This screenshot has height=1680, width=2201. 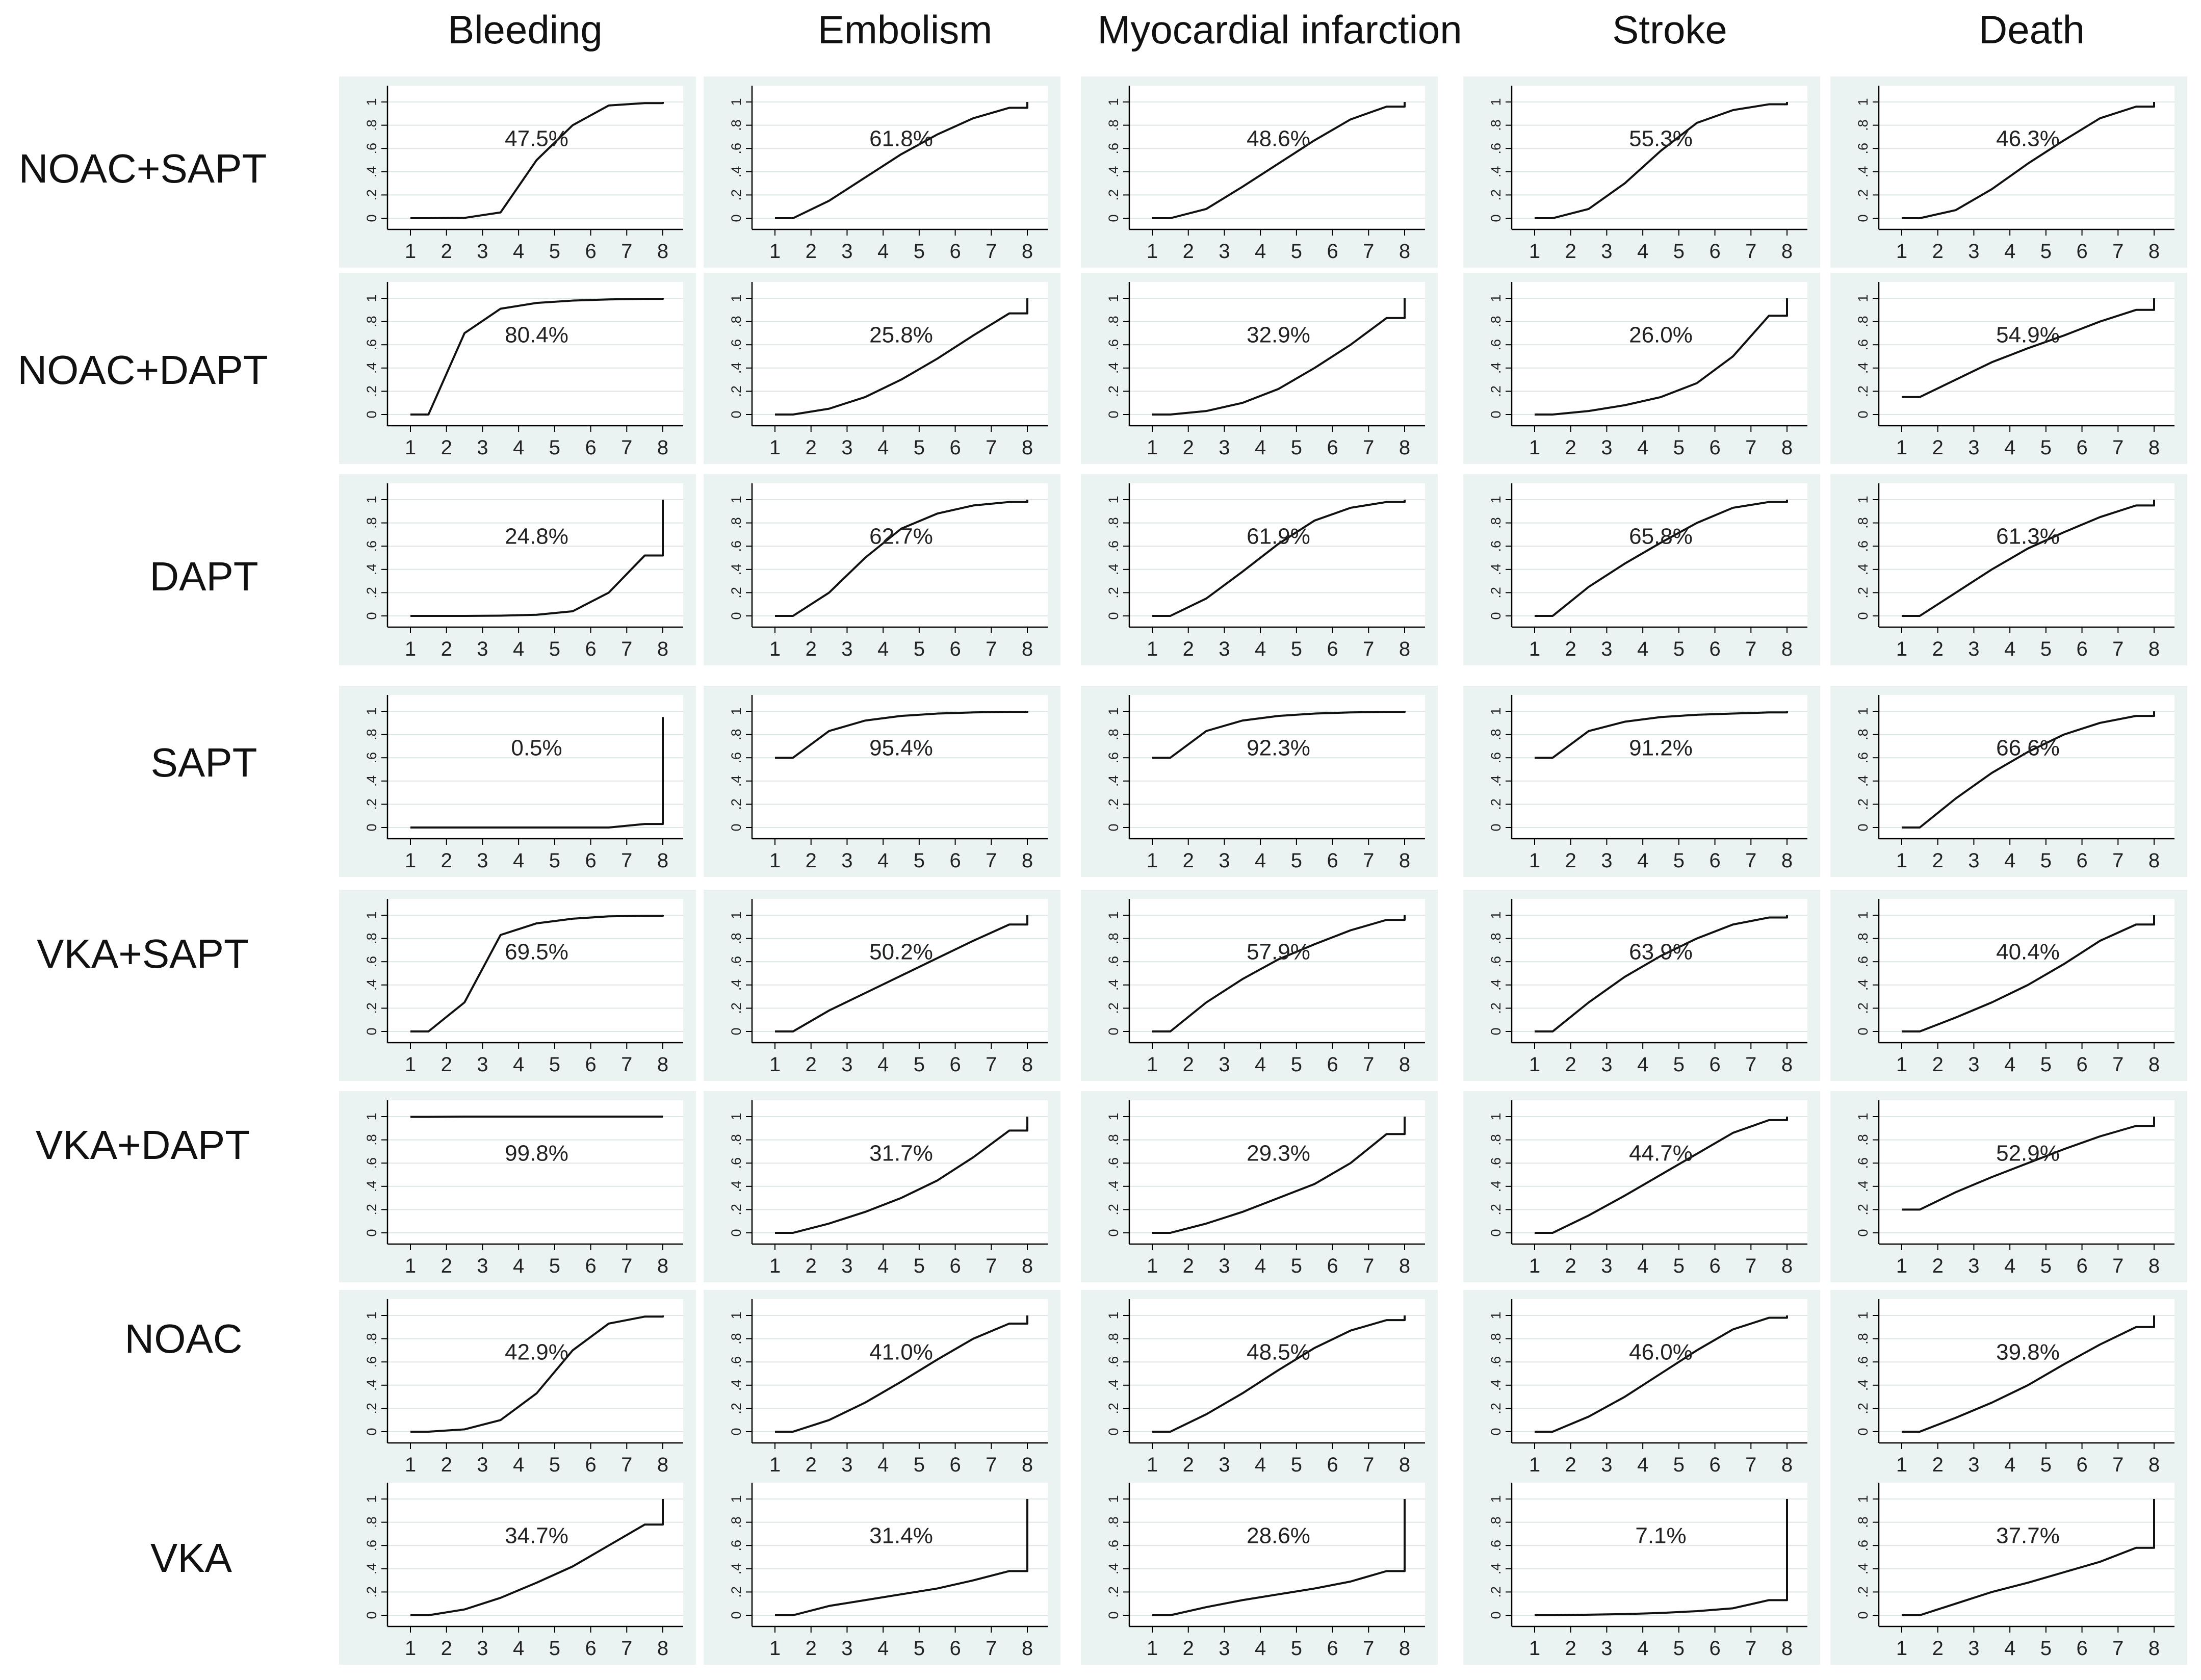 What do you see at coordinates (882, 172) in the screenshot?
I see `panel-noac-sapt-embolism: 0 .2 .4 .6 .8 1 1 2 3 4 5 6 7 8 61.8%` at bounding box center [882, 172].